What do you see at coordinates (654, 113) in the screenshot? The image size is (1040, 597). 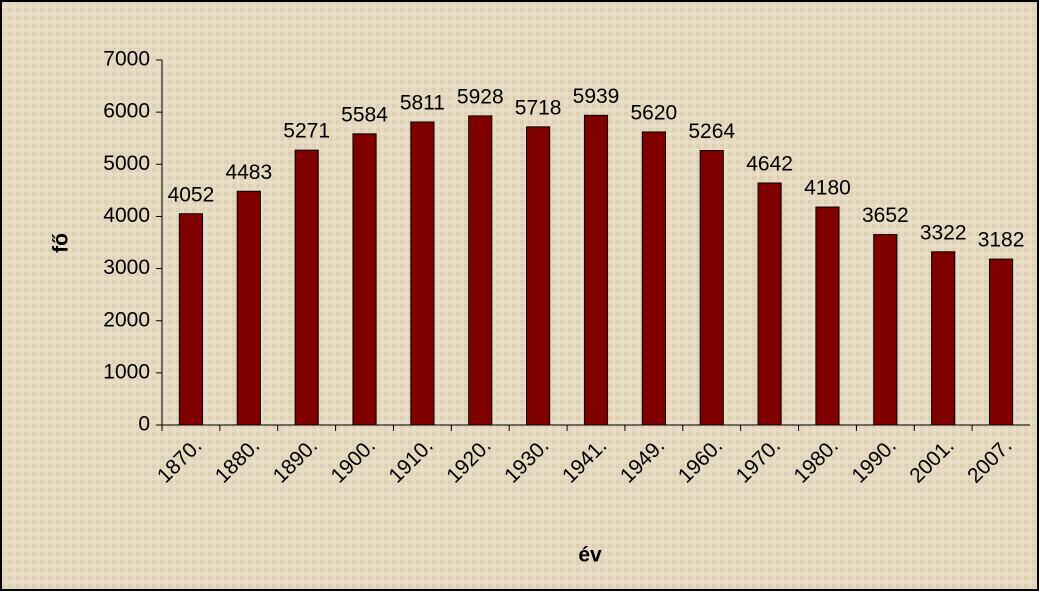 I see `data-label: 5620` at bounding box center [654, 113].